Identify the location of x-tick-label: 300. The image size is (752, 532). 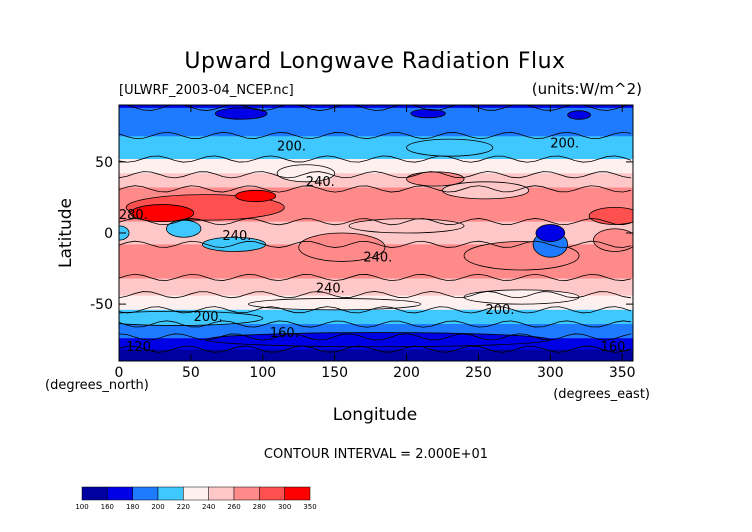
(550, 373).